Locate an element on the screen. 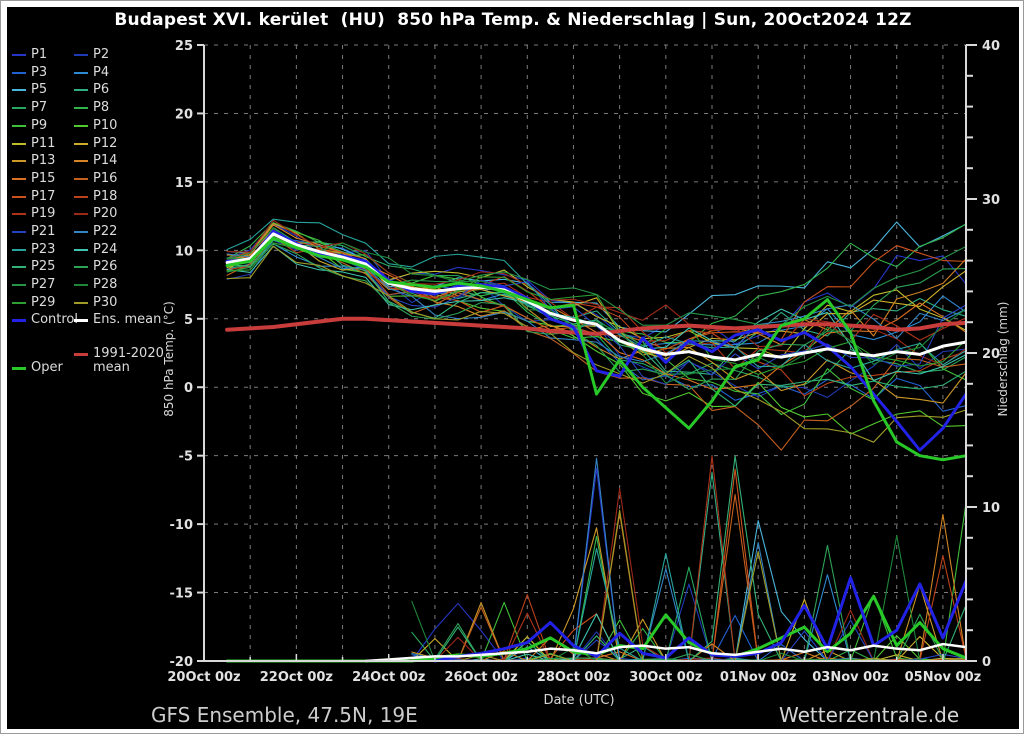  y-right-tick-label: 40 is located at coordinates (991, 46).